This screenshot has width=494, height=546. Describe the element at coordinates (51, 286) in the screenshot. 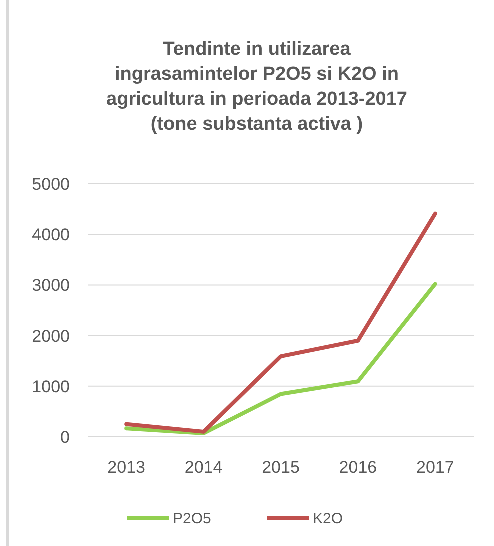

I see `y-tick-label: 3000` at that location.